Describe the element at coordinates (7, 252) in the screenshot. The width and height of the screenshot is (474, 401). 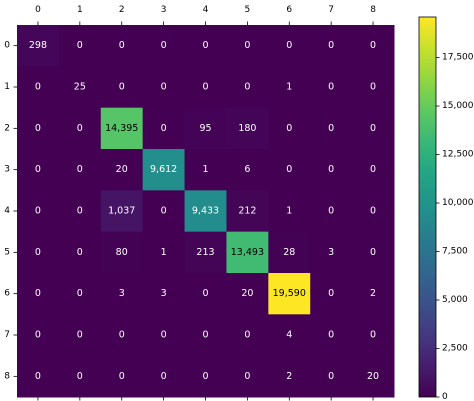
I see `y-tick-label: 5` at that location.